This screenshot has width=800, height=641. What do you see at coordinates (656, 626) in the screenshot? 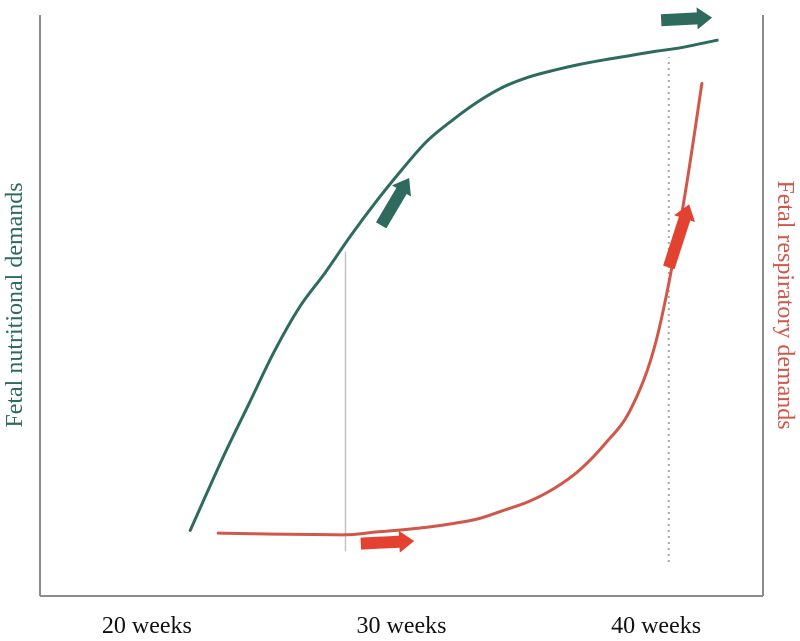
I see `x-tick-label: 40 weeks` at bounding box center [656, 626].